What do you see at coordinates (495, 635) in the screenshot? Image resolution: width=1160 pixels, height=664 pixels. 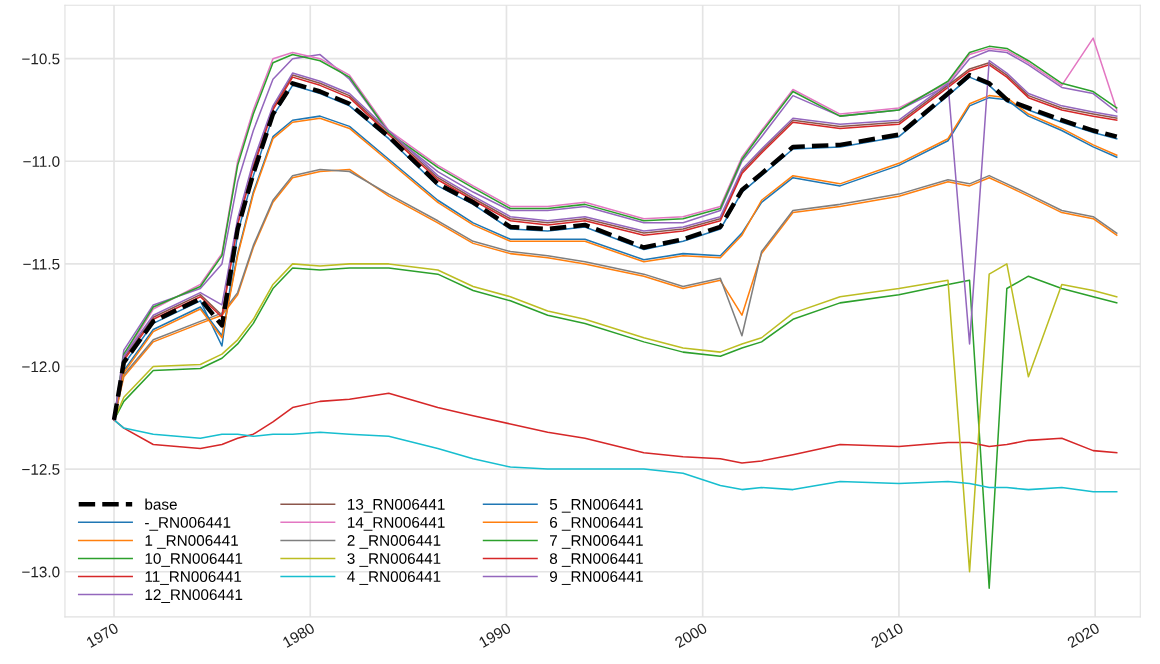 I see `x-tick-label: 1990` at bounding box center [495, 635].